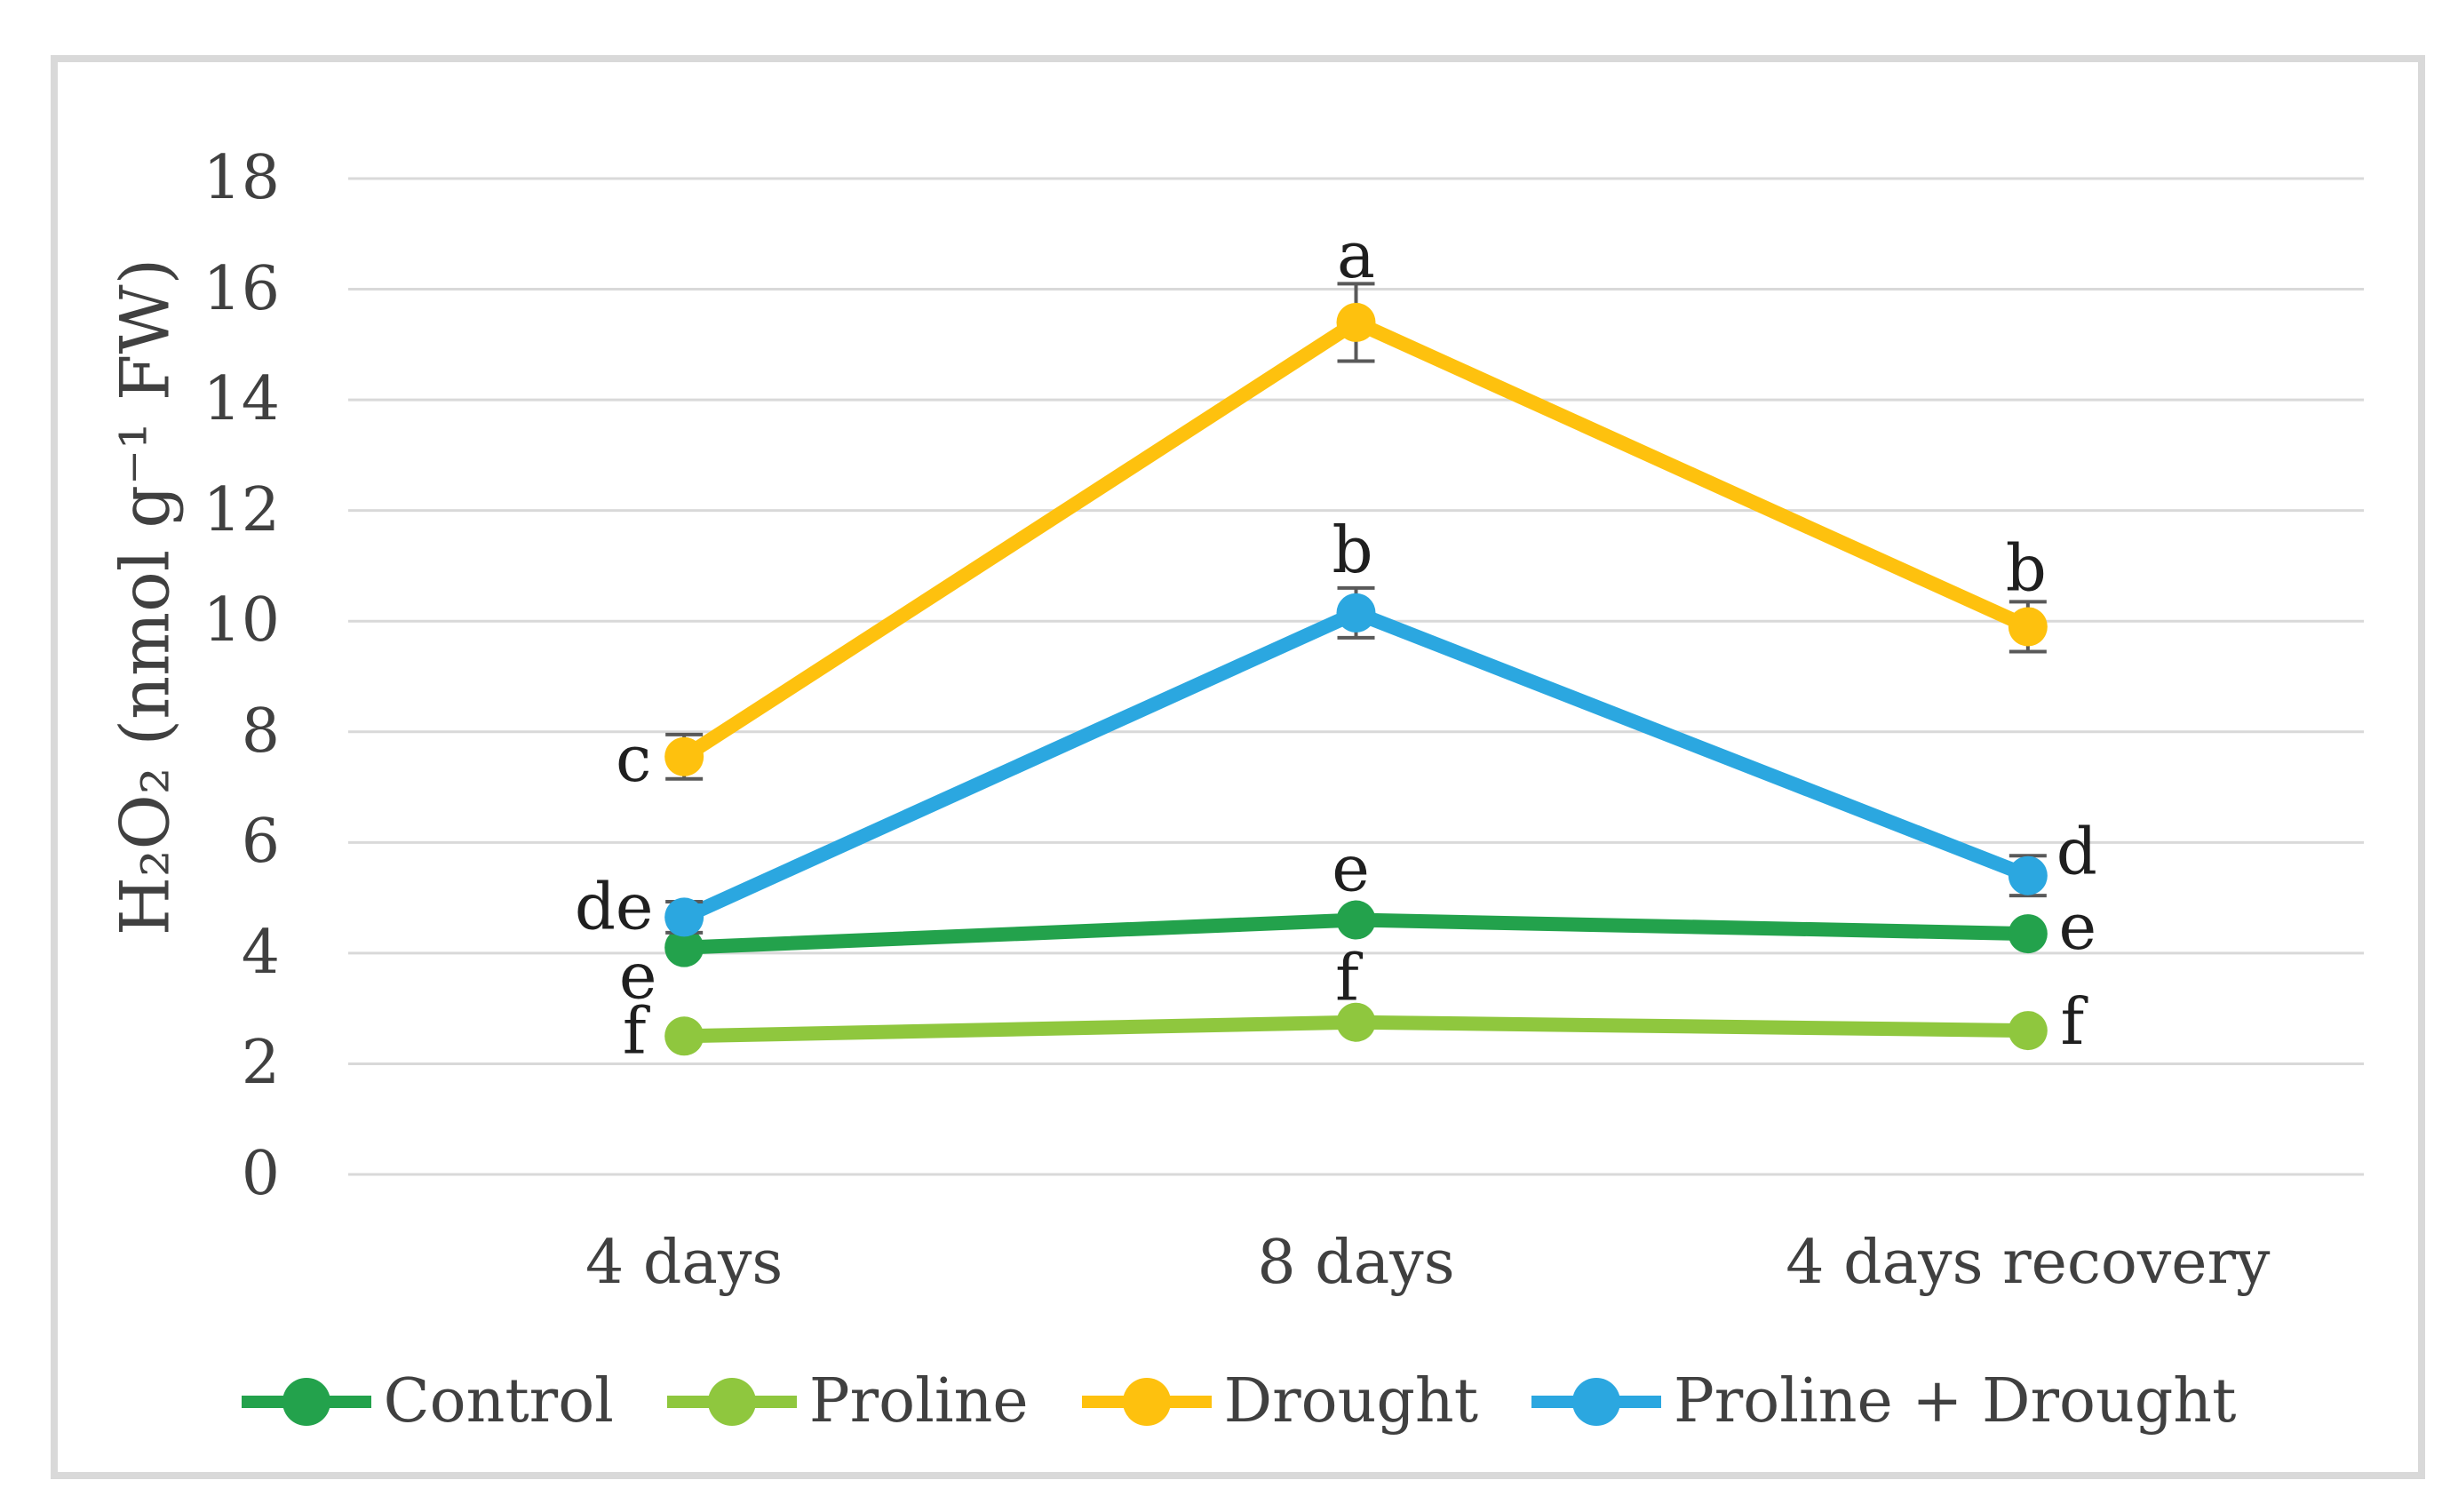 This screenshot has width=2458, height=1512. Describe the element at coordinates (614, 906) in the screenshot. I see `significance-letter: de` at that location.